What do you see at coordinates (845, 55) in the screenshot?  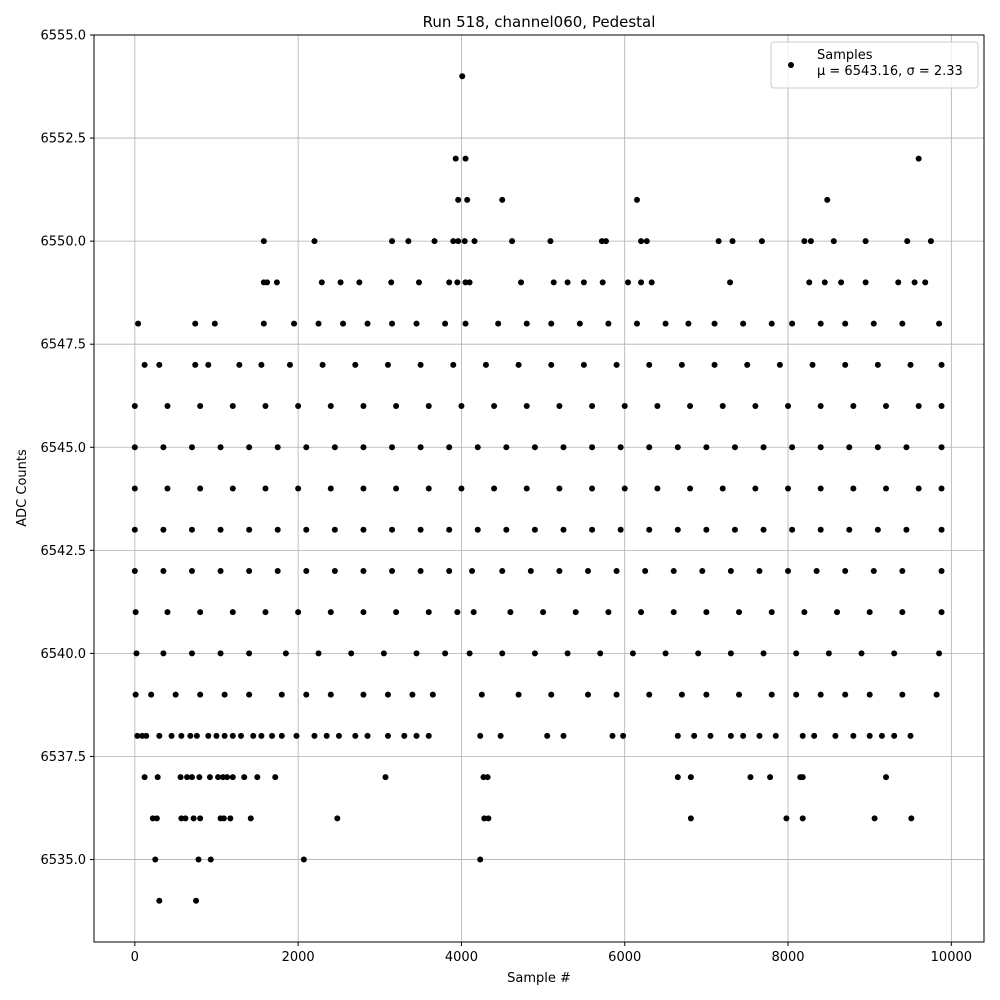 I see `legend-label: Samples` at bounding box center [845, 55].